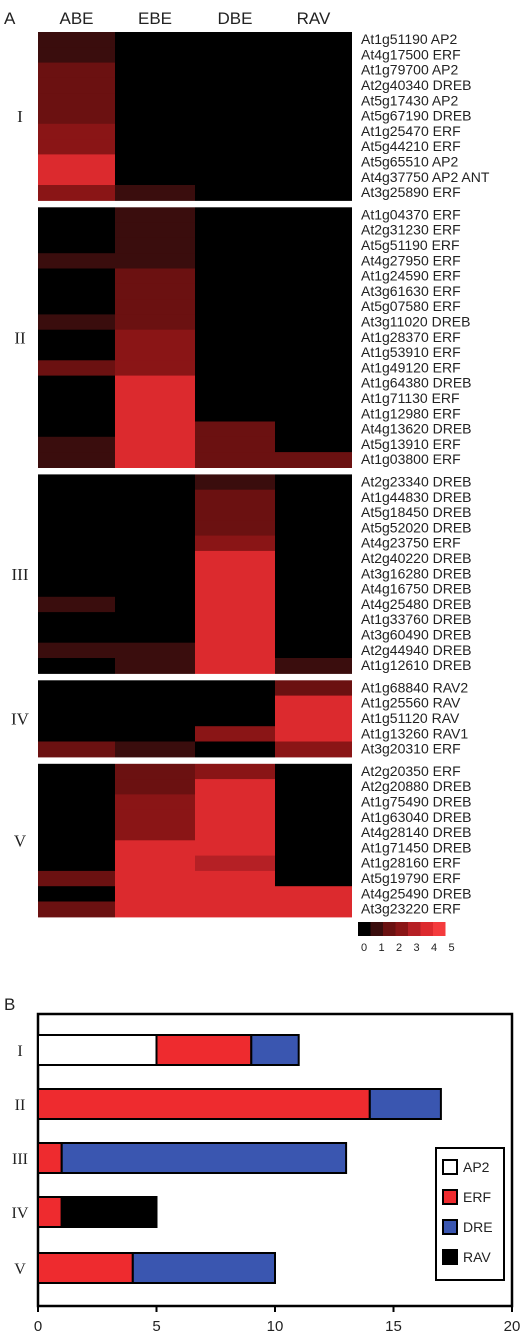 The width and height of the screenshot is (523, 1341). What do you see at coordinates (470, 1214) in the screenshot?
I see `legend: AP2 ERF DRE RAV` at bounding box center [470, 1214].